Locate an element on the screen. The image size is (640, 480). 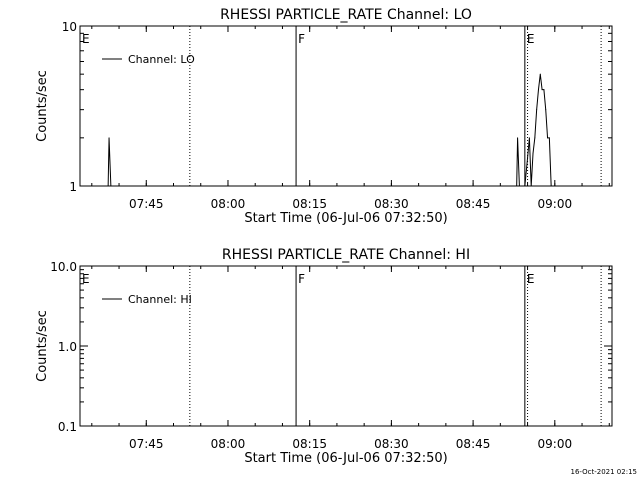
chart0-x-tick-label: 08:45 is located at coordinates (473, 204).